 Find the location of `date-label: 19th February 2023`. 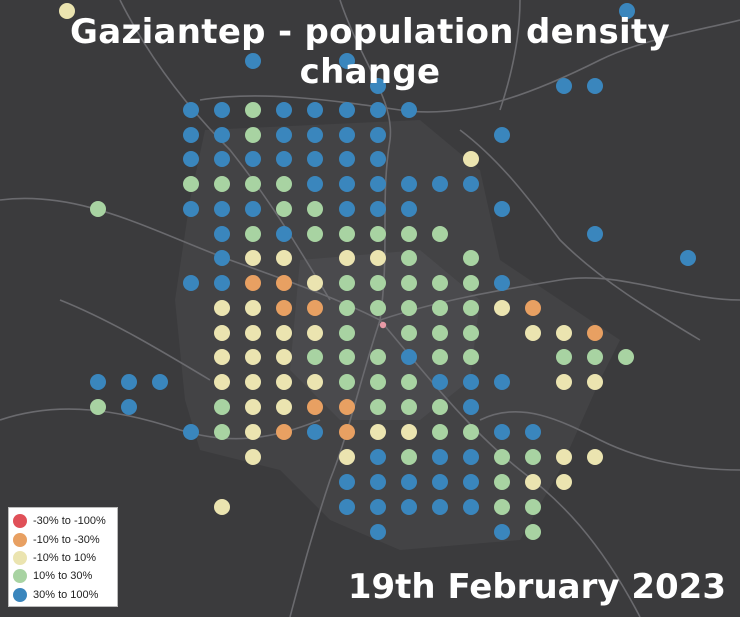

date-label: 19th February 2023 is located at coordinates (536, 587).